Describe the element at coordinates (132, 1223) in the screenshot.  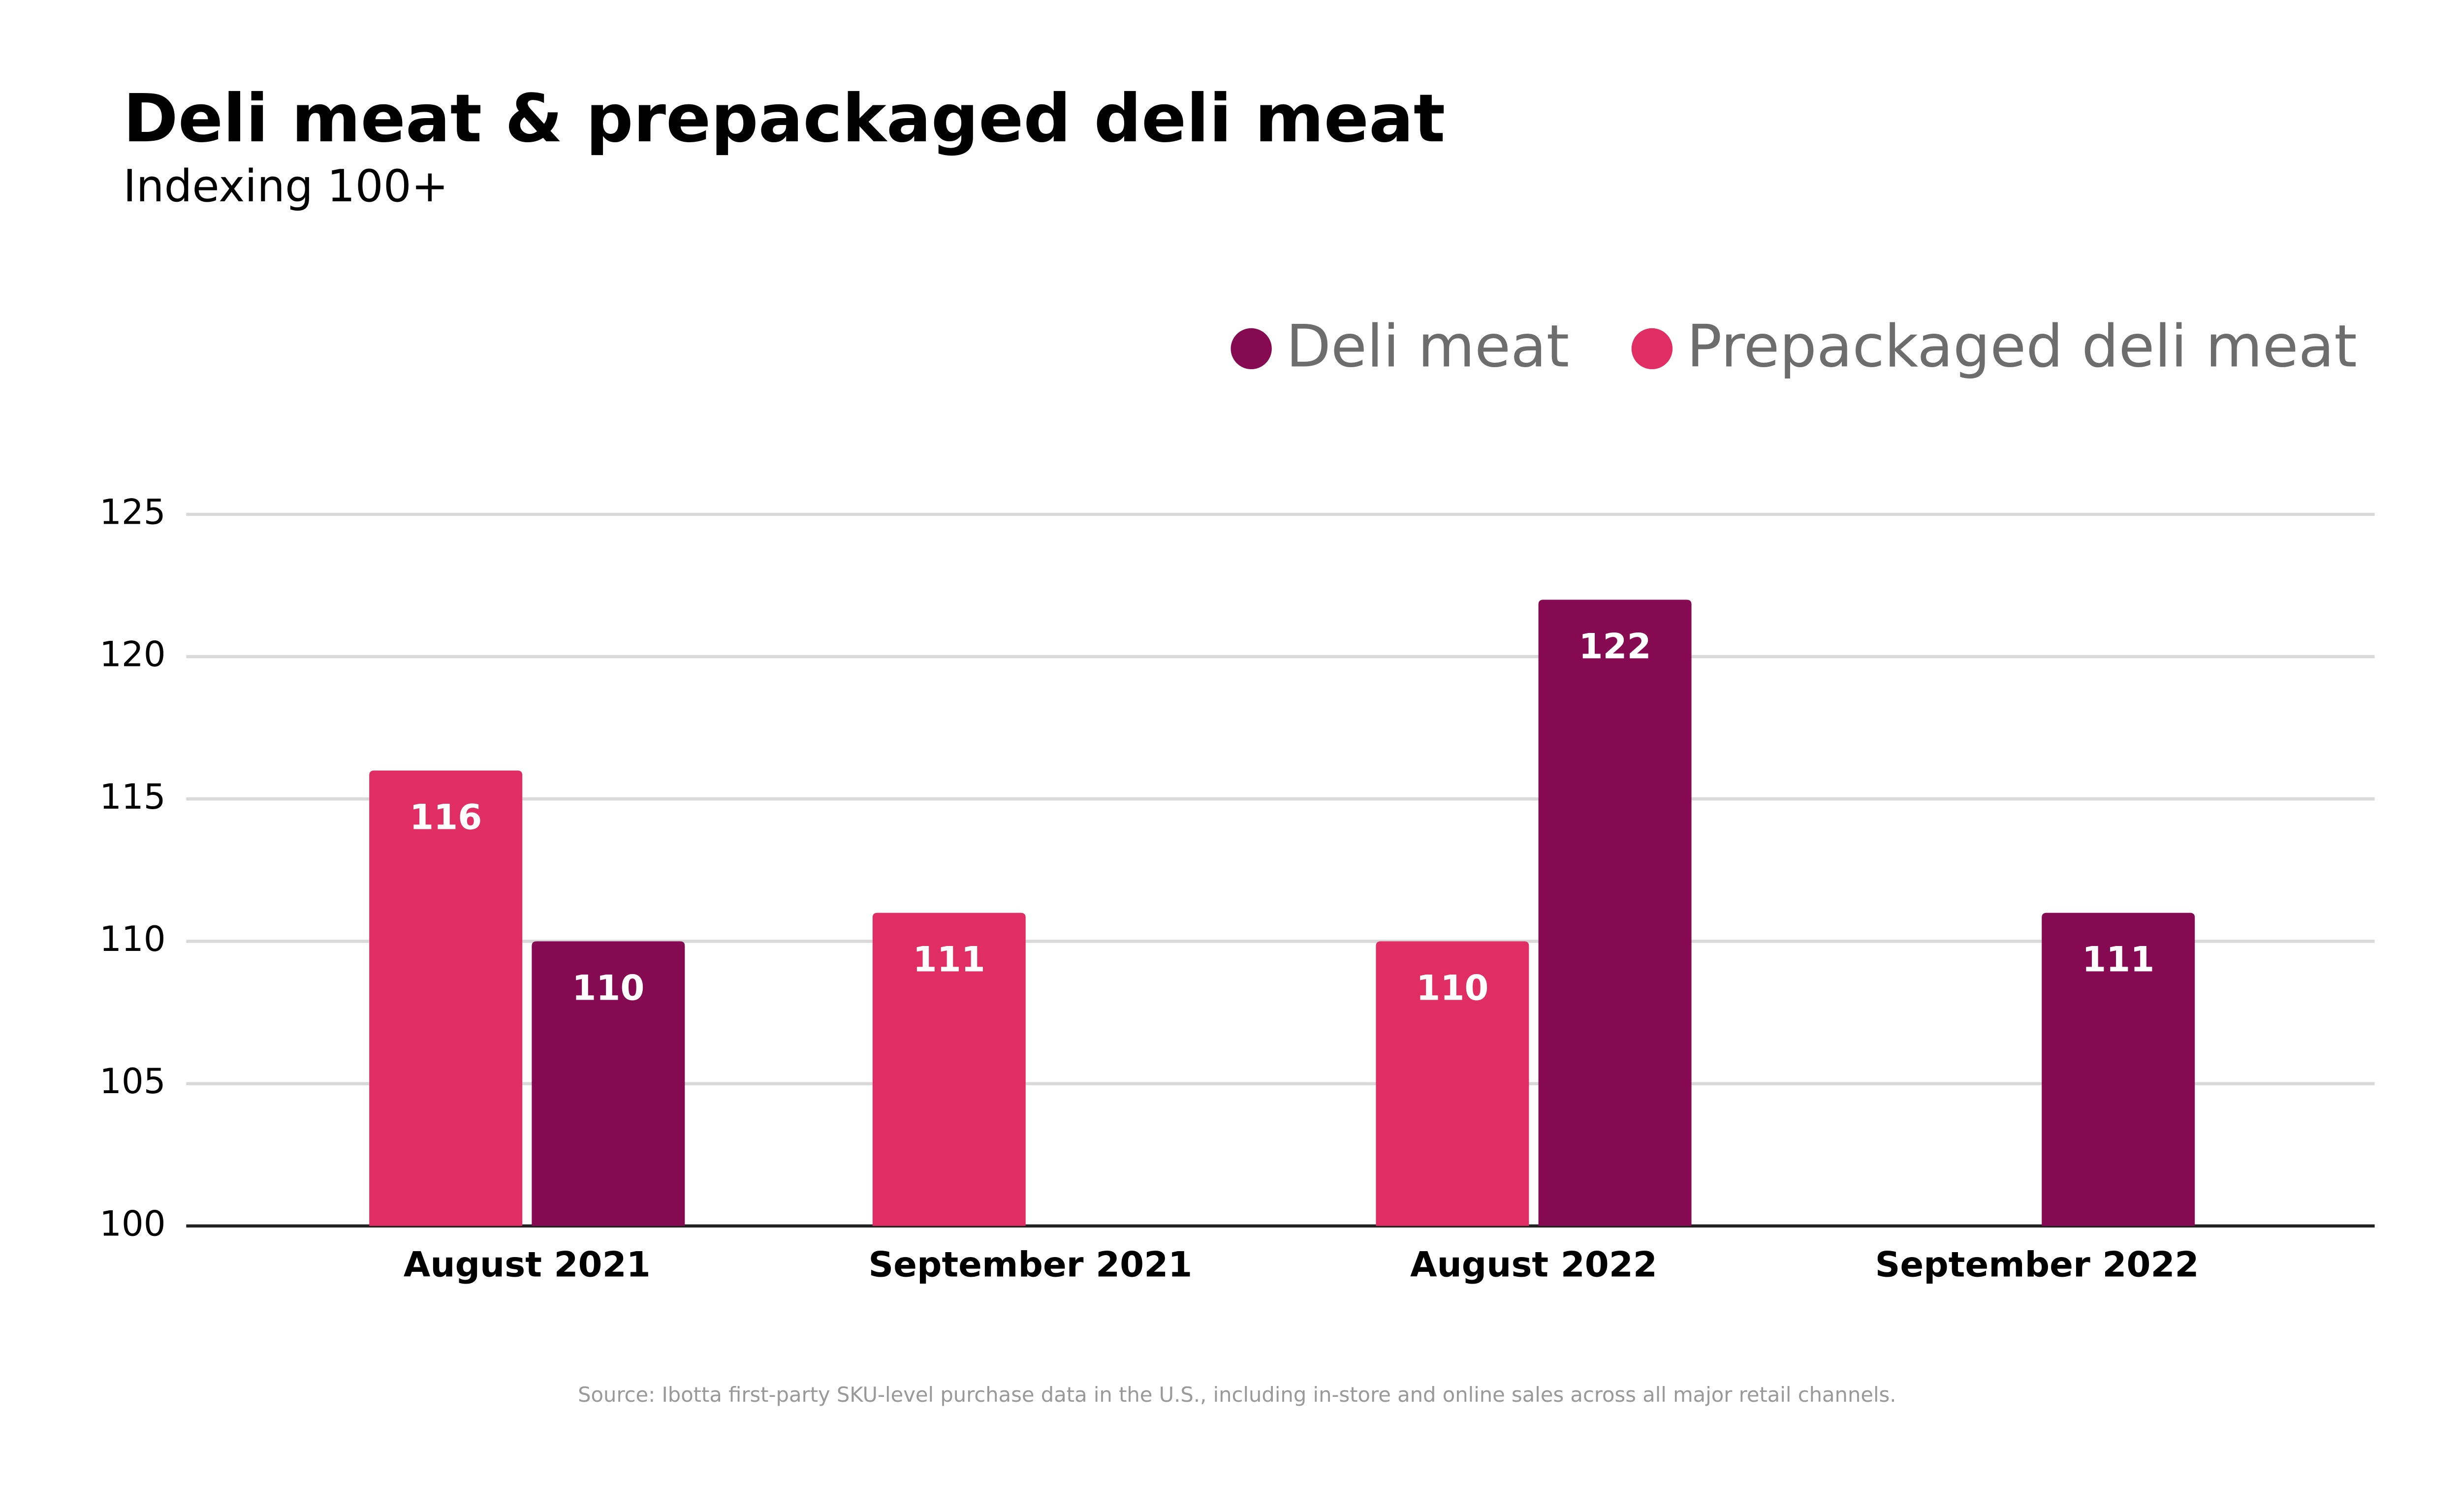
I see `y-tick-label: 100` at that location.